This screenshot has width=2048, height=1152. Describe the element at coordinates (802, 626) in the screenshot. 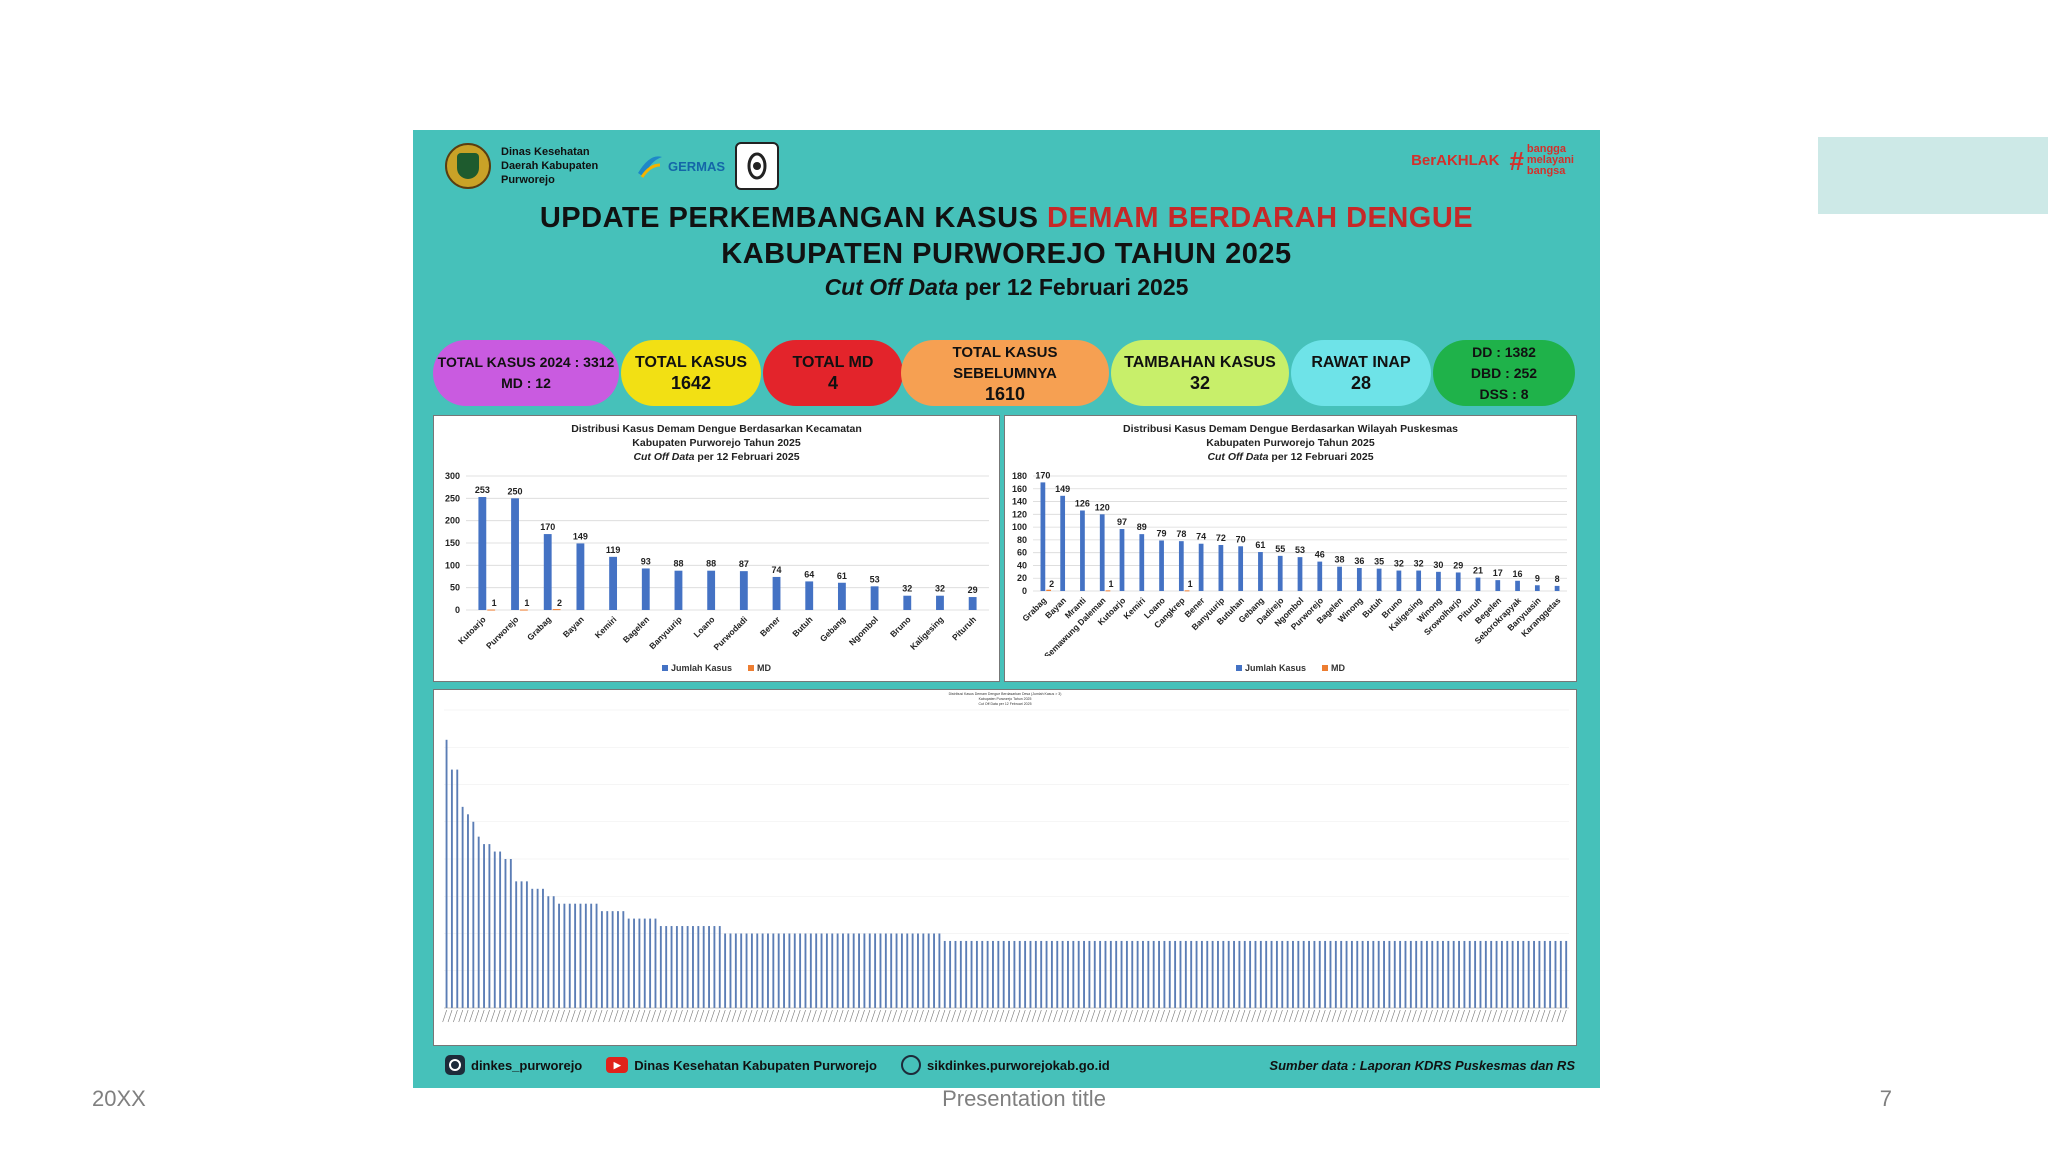

I see `x-category-label: Butuh` at that location.